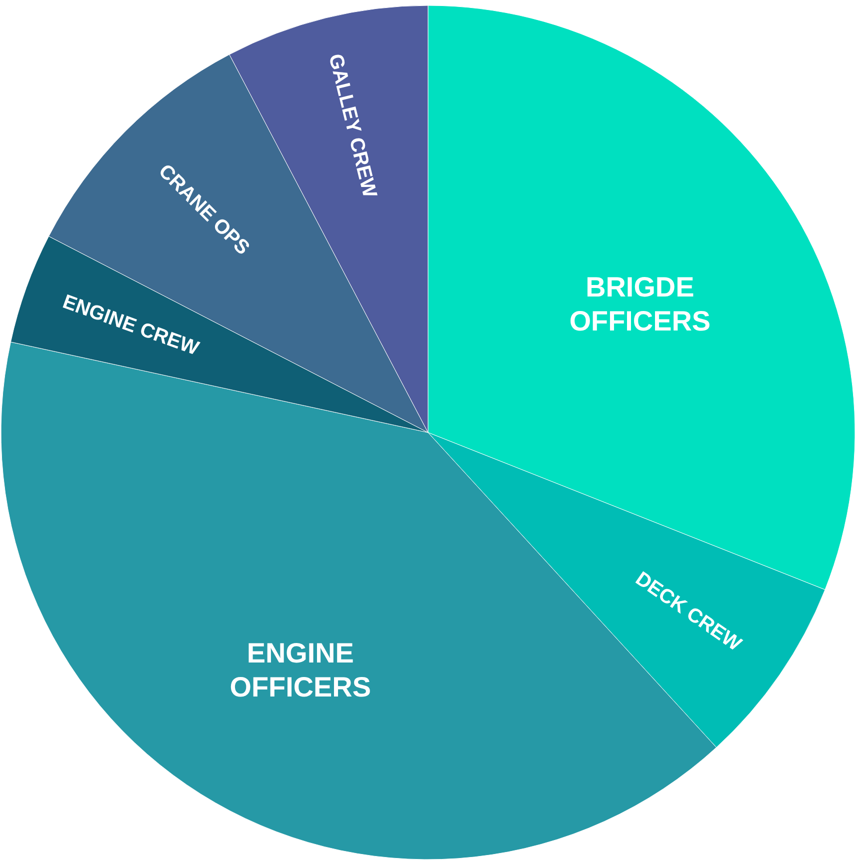 The height and width of the screenshot is (865, 856). Describe the element at coordinates (352, 126) in the screenshot. I see `slice-label: GALLEY CREW` at that location.